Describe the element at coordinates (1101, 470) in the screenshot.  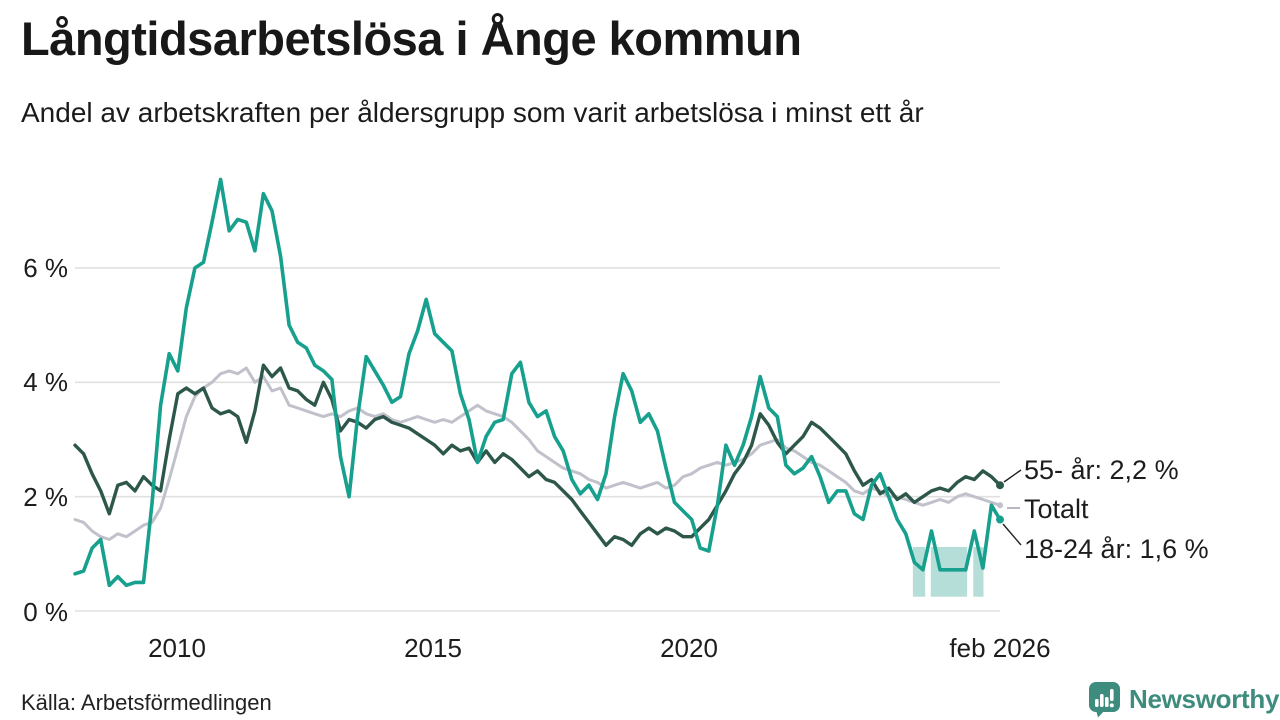
I see `series-label-55plus: 55- år: 2,2 %` at that location.